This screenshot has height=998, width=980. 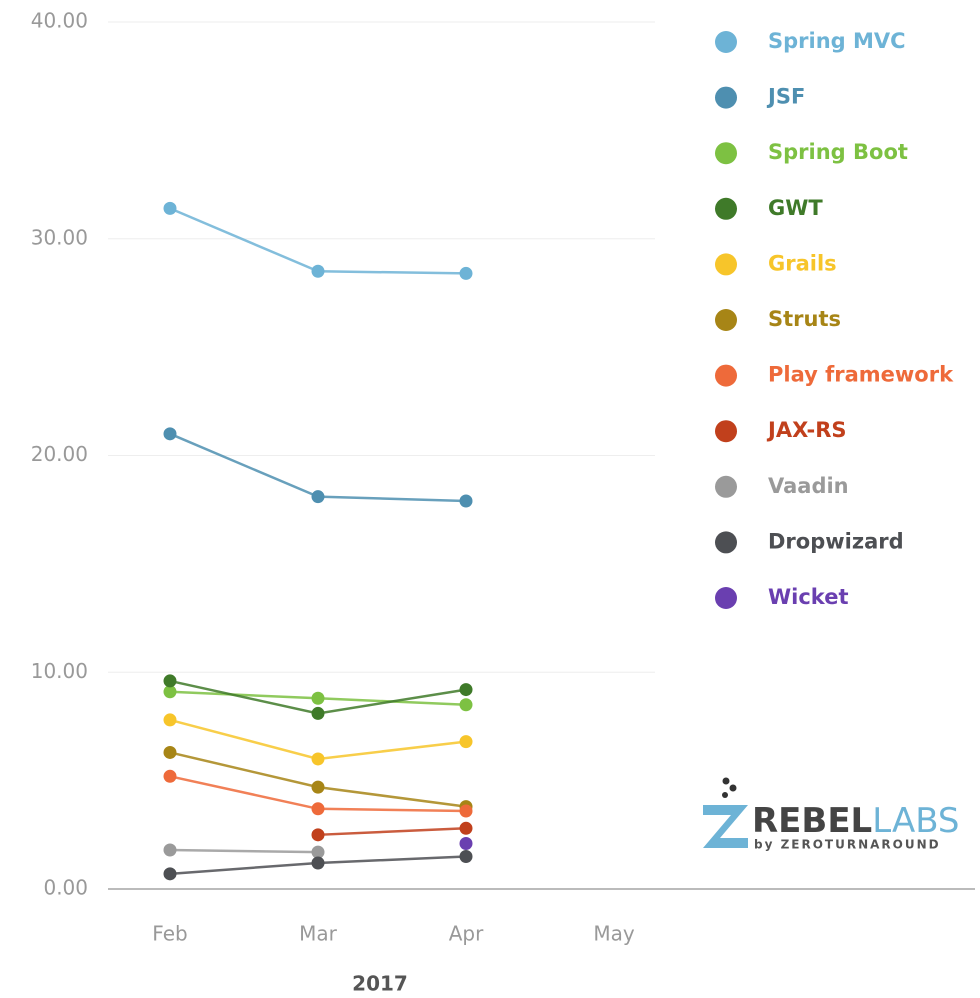 I want to click on legend-label: Grails, so click(x=802, y=263).